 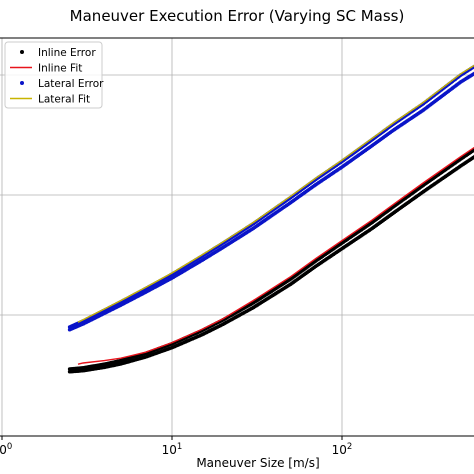 What do you see at coordinates (60, 69) in the screenshot?
I see `legend-label-1: Inline Fit` at bounding box center [60, 69].